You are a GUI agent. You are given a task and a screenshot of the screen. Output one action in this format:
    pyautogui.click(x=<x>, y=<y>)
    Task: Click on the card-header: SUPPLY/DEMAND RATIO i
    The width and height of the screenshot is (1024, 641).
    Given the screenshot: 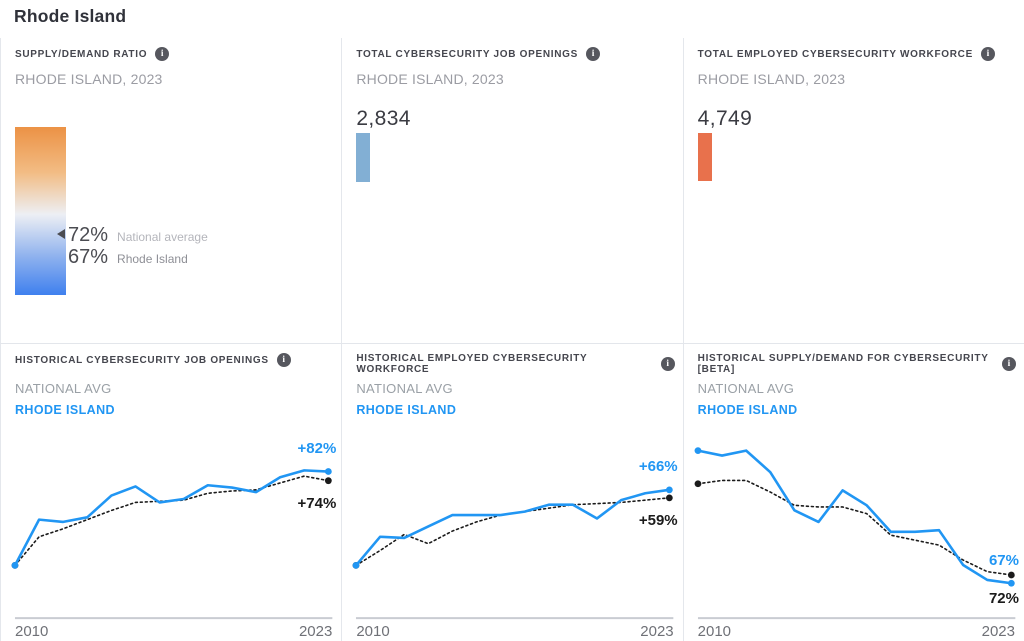 What is the action you would take?
    pyautogui.click(x=174, y=54)
    